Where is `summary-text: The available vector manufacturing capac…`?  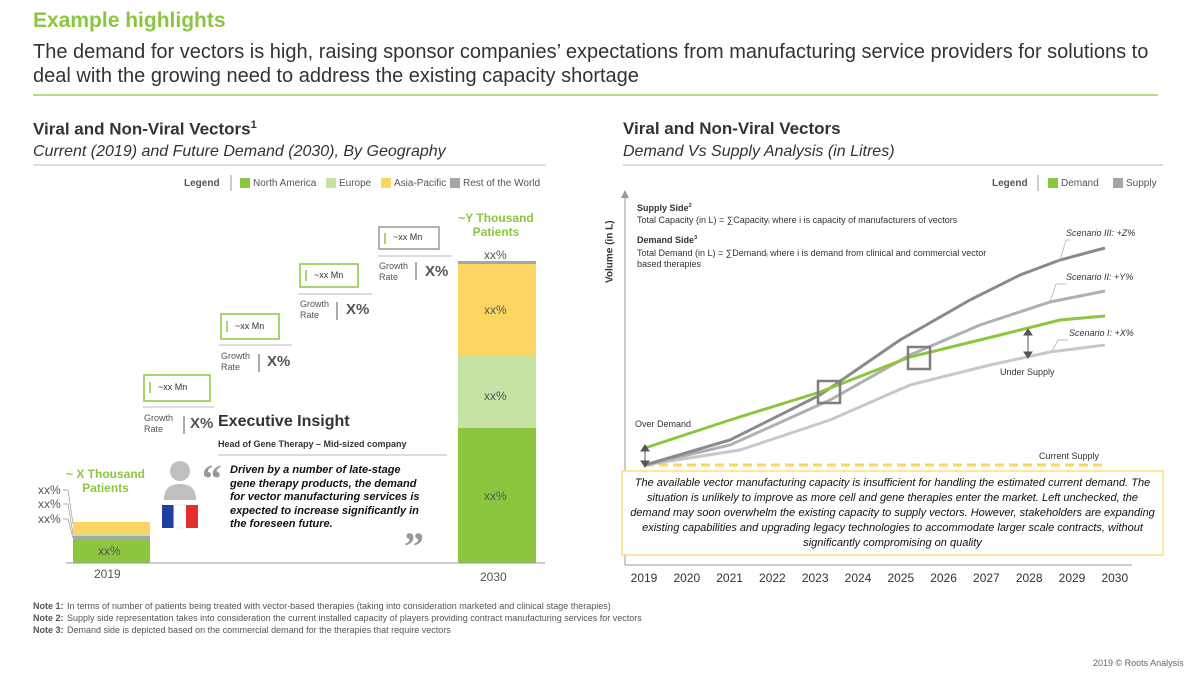
summary-text: The available vector manufacturing capac… is located at coordinates (892, 513).